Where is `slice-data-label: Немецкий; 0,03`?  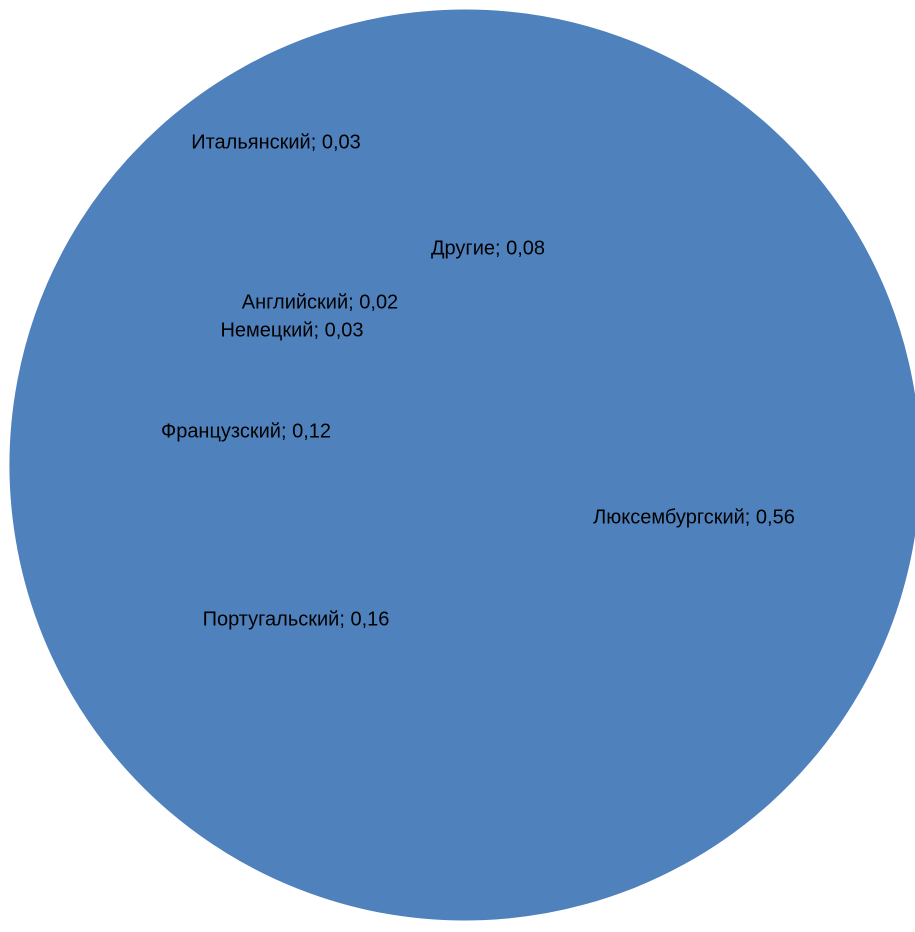
slice-data-label: Немецкий; 0,03 is located at coordinates (291, 330).